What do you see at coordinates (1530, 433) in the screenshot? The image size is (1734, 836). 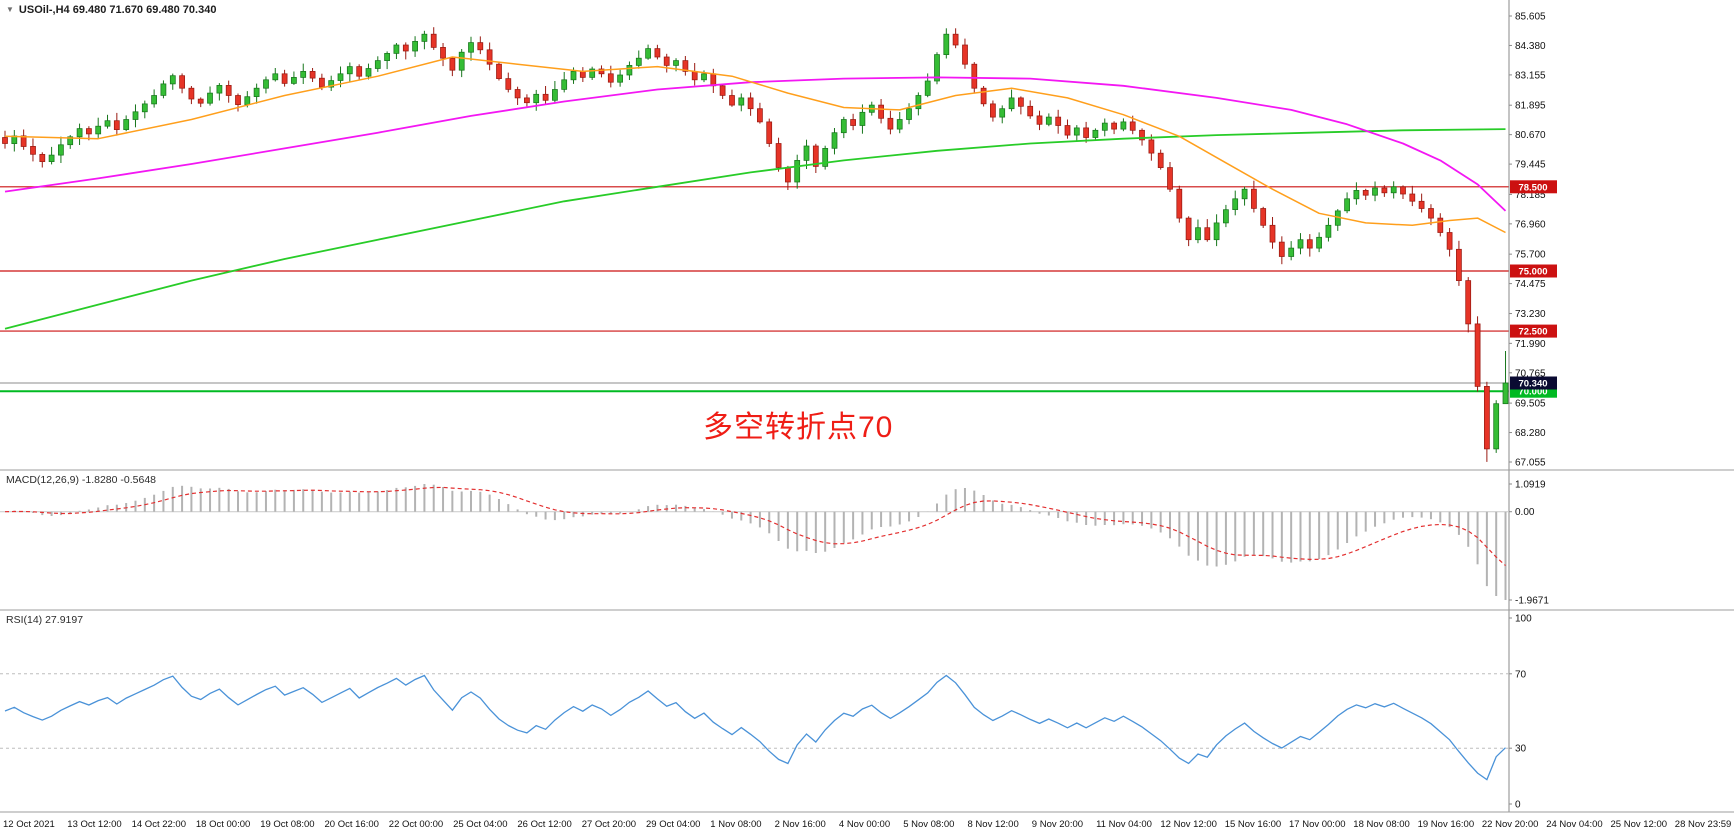 I see `svg-text: 68.280` at bounding box center [1530, 433].